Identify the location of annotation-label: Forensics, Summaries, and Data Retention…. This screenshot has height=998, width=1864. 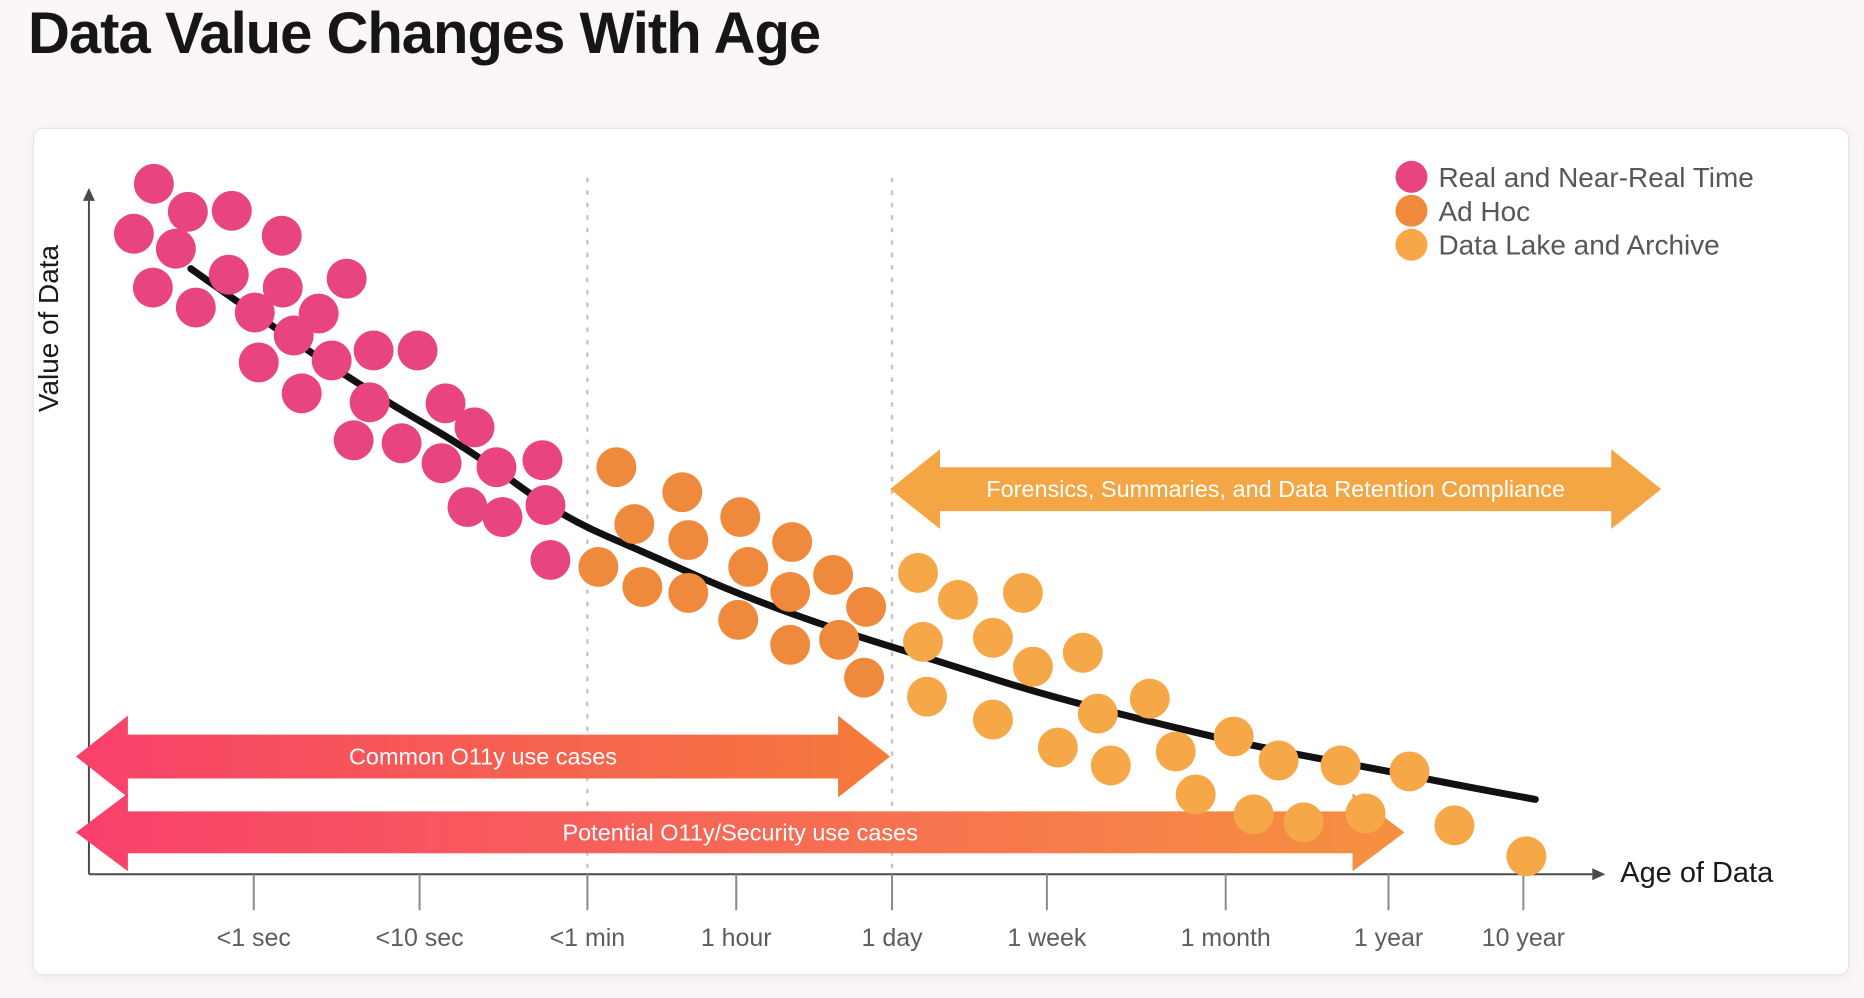
(1275, 489).